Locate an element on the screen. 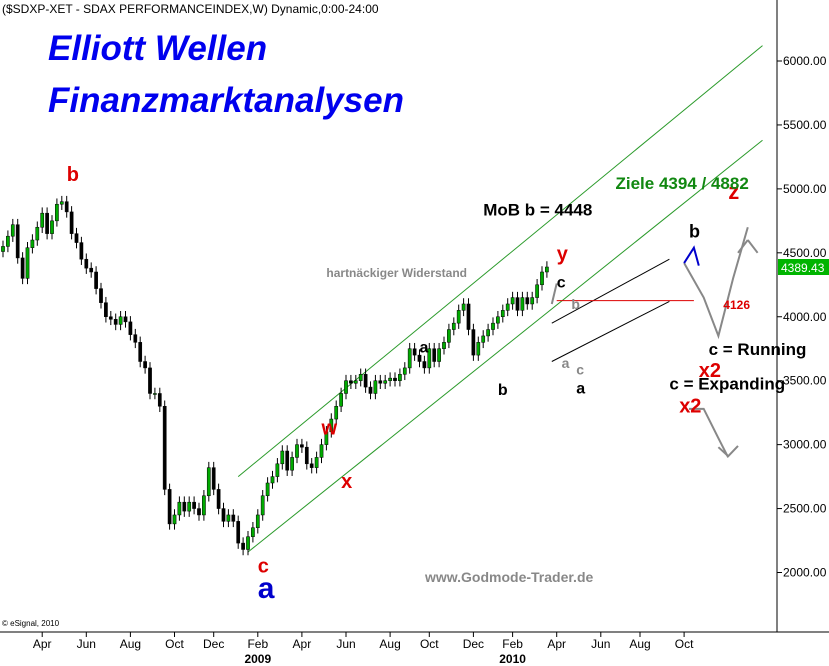 This screenshot has height=666, width=829. y-tick-label: 6000.00 is located at coordinates (805, 61).